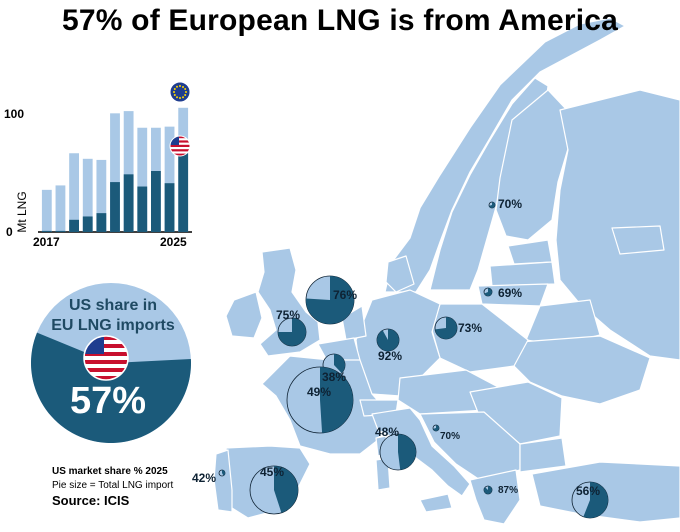 This screenshot has height=532, width=680. Describe the element at coordinates (407, 452) in the screenshot. I see `pie-slice-italy` at that location.